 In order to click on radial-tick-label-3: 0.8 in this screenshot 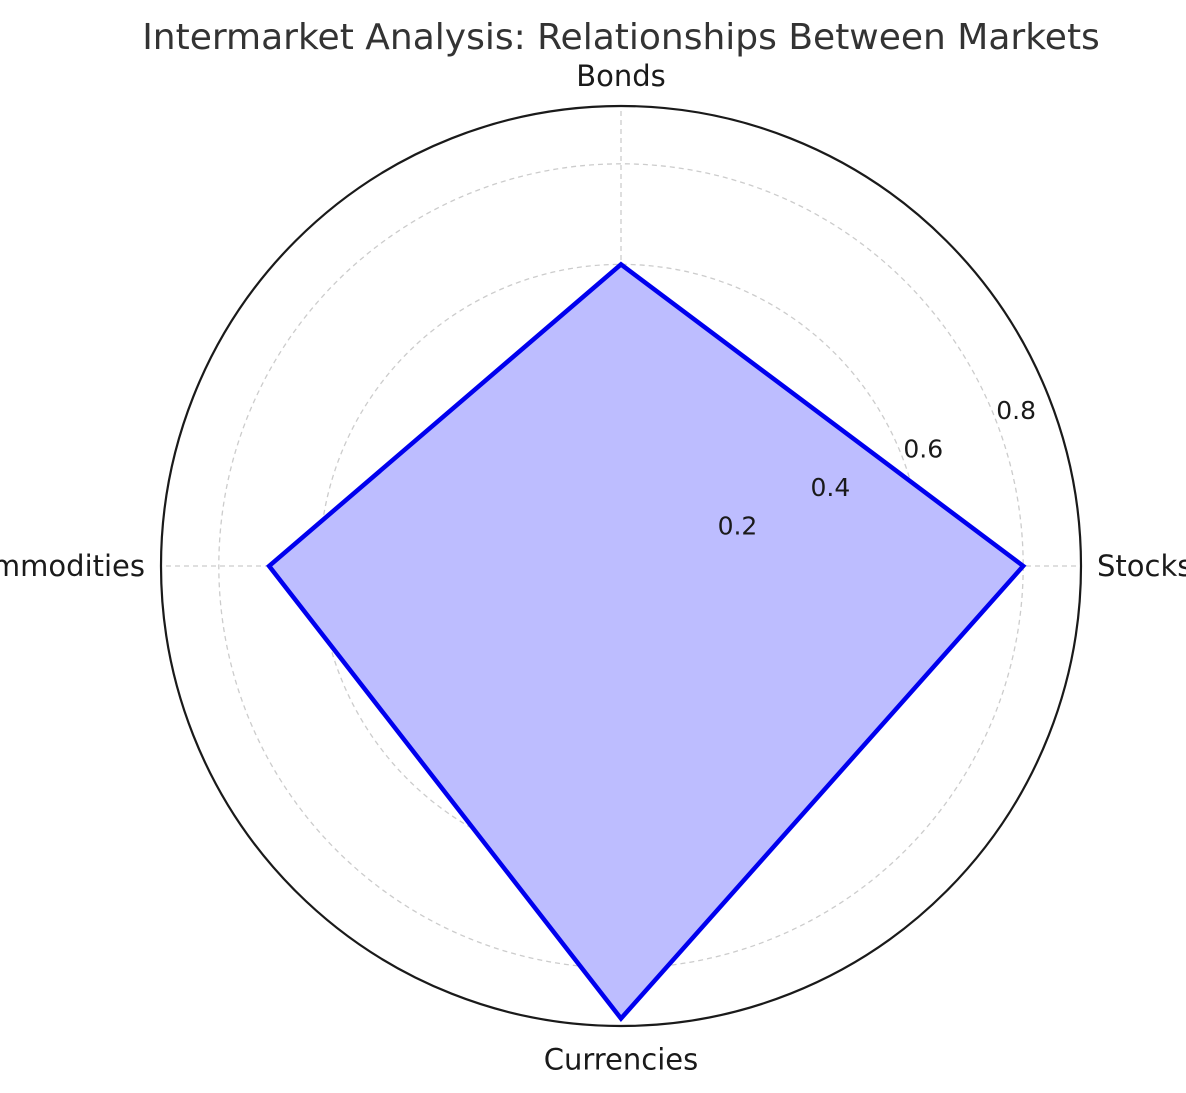, I will do `click(1016, 410)`.